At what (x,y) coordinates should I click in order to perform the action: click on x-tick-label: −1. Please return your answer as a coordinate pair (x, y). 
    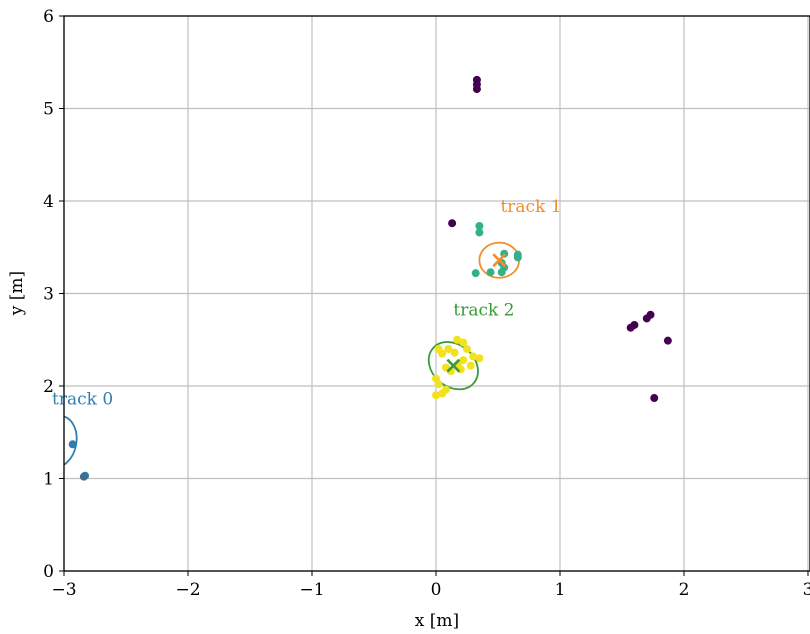
    Looking at the image, I should click on (311, 590).